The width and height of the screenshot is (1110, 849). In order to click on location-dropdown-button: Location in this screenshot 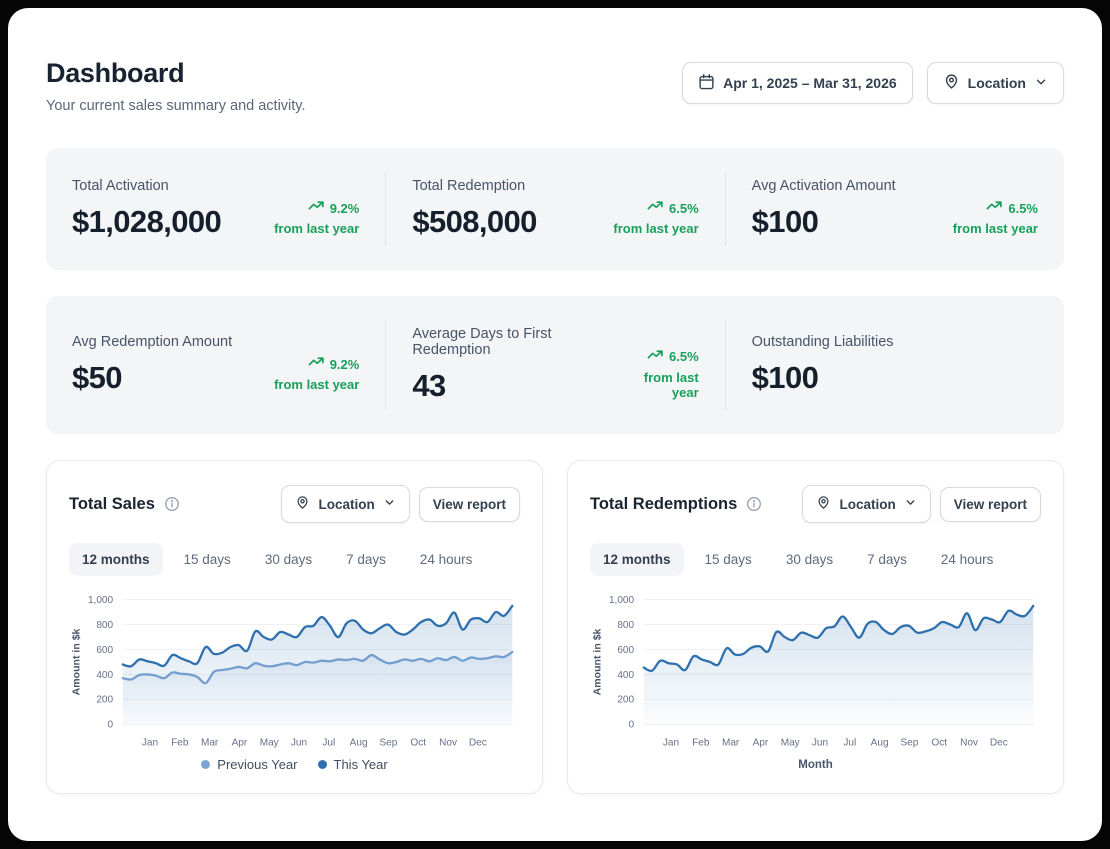, I will do `click(995, 83)`.